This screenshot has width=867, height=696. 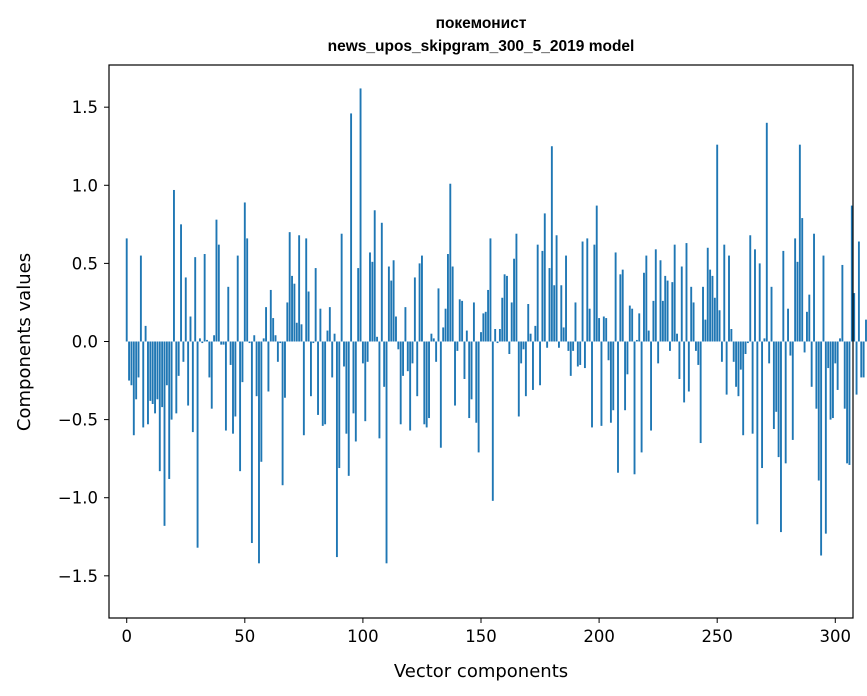 What do you see at coordinates (85, 342) in the screenshot?
I see `y-tick-label: 0.0` at bounding box center [85, 342].